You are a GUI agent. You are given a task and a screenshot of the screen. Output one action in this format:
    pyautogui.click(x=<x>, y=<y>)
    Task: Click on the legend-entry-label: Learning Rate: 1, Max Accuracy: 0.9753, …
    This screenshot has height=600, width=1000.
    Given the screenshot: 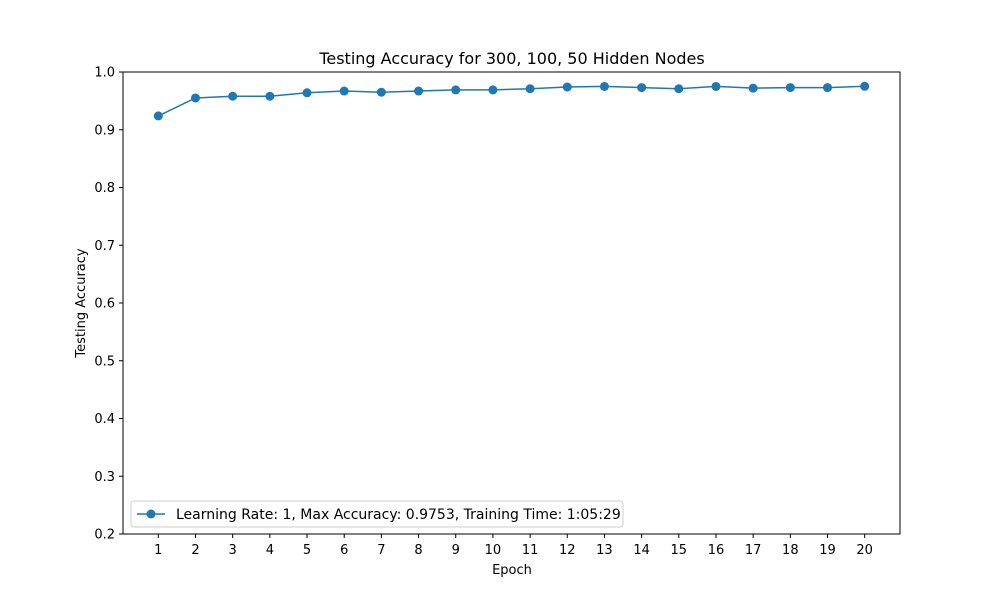 What is the action you would take?
    pyautogui.click(x=398, y=515)
    